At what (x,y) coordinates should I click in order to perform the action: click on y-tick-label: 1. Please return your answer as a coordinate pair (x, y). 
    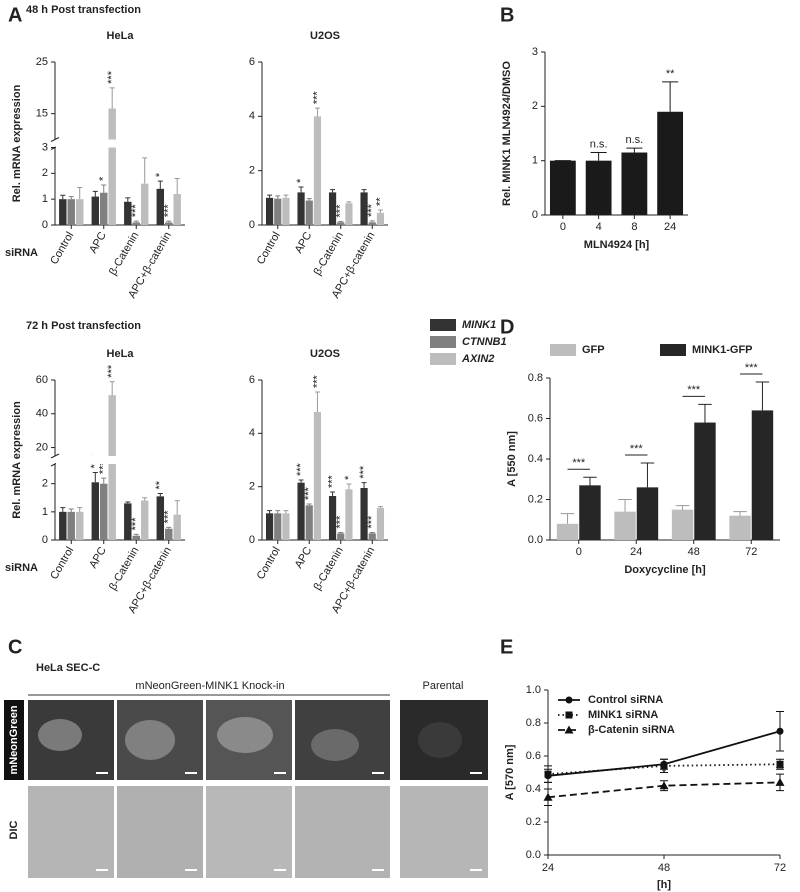
    Looking at the image, I should click on (535, 161).